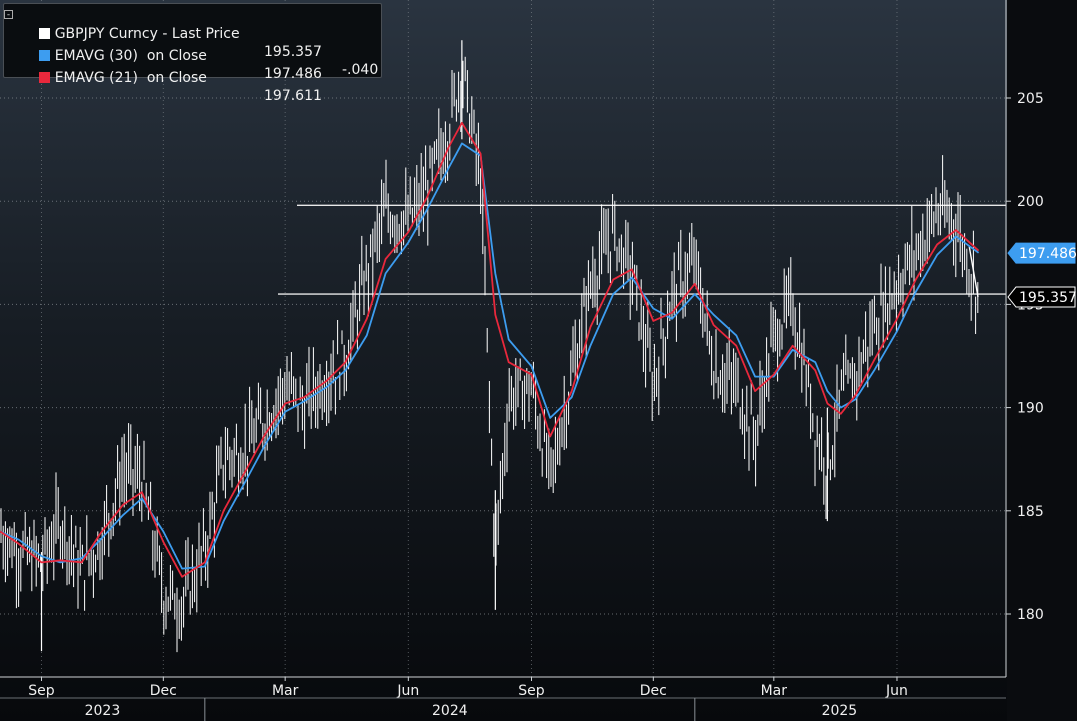 This screenshot has width=1077, height=721. What do you see at coordinates (1030, 409) in the screenshot?
I see `y-tick-label: 190` at bounding box center [1030, 409].